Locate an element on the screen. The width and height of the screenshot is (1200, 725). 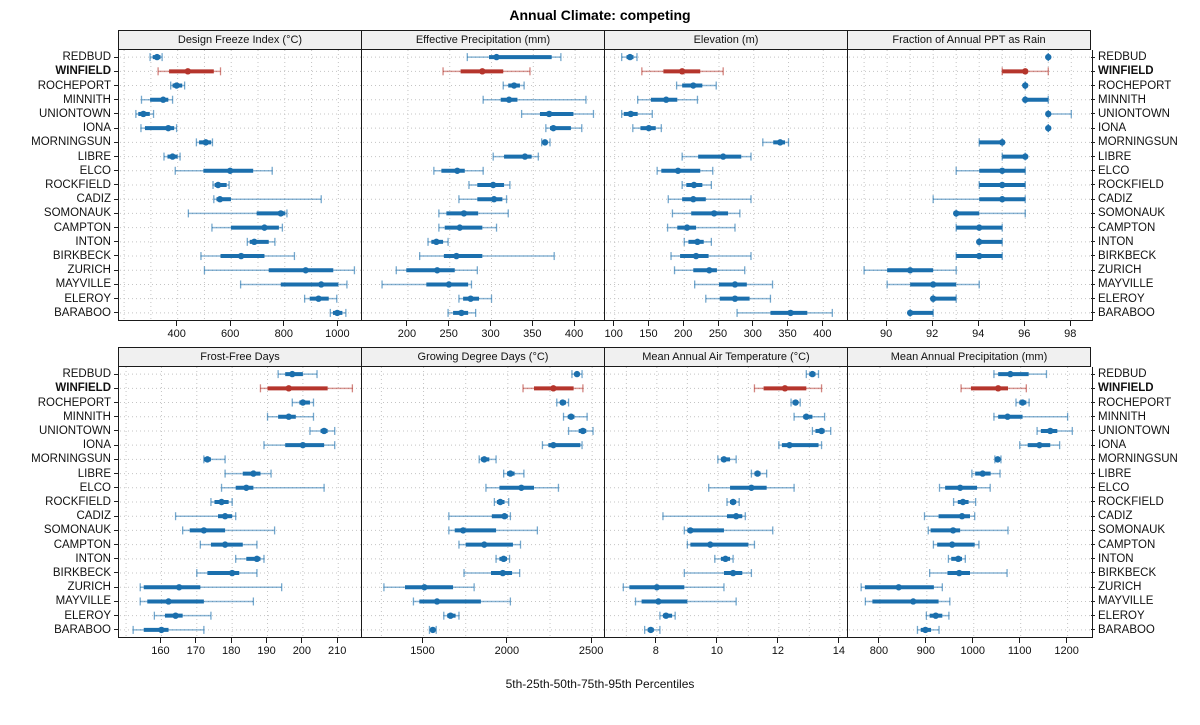
x-axis-tick-label: 600 is located at coordinates (230, 334).